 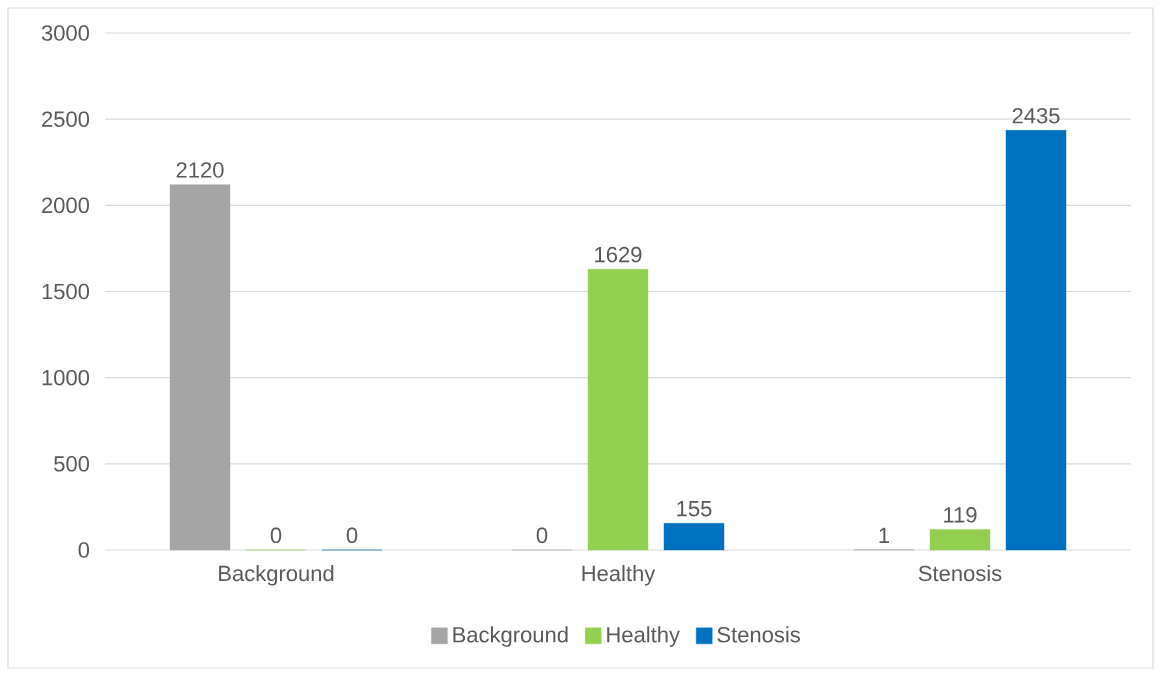 I want to click on x-tick-label: Background, so click(x=276, y=575).